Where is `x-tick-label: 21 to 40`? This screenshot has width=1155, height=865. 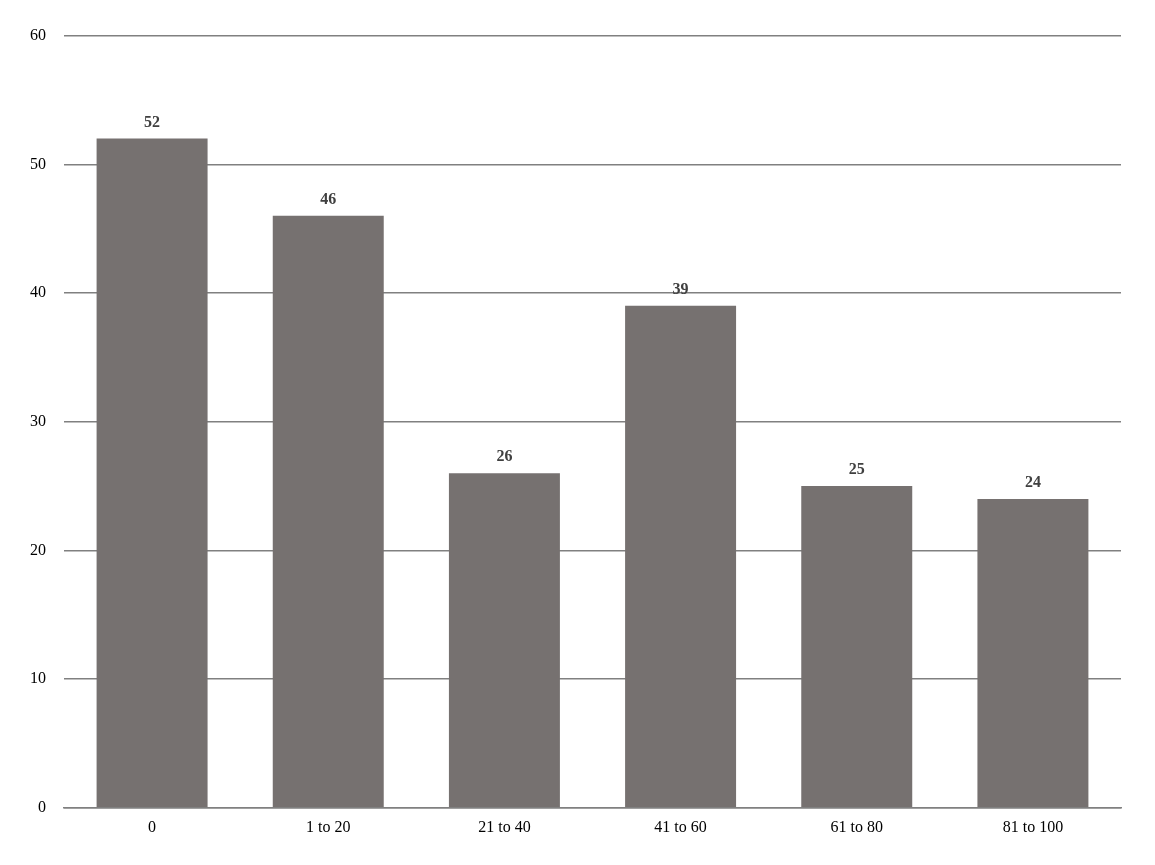
x-tick-label: 21 to 40 is located at coordinates (504, 826).